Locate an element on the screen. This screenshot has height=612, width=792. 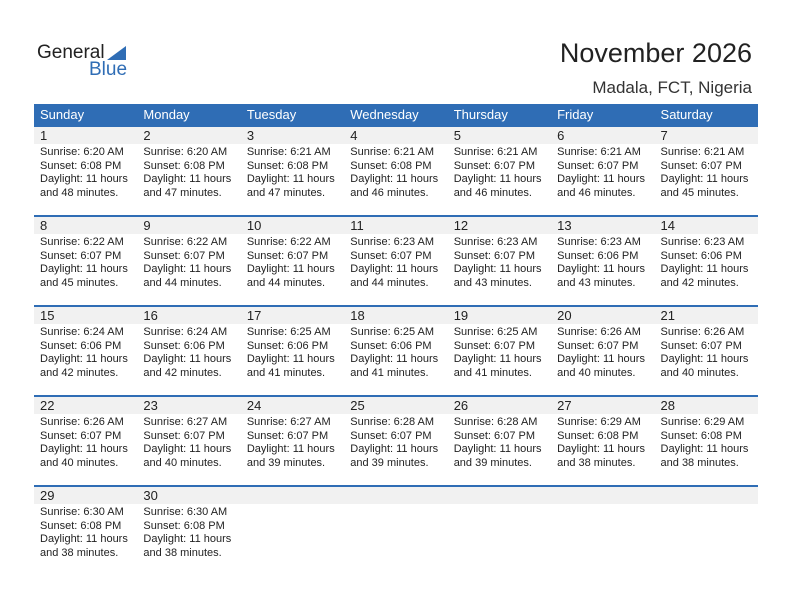
daylight-minutes-text: and 45 minutes. is located at coordinates (699, 192).